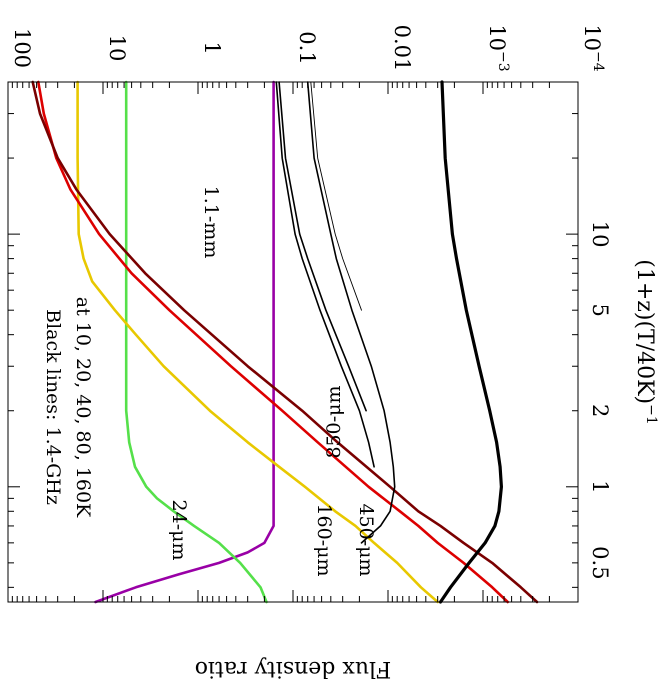 The image size is (670, 679). What do you see at coordinates (600, 410) in the screenshot?
I see `x-tick-label: 2` at bounding box center [600, 410].